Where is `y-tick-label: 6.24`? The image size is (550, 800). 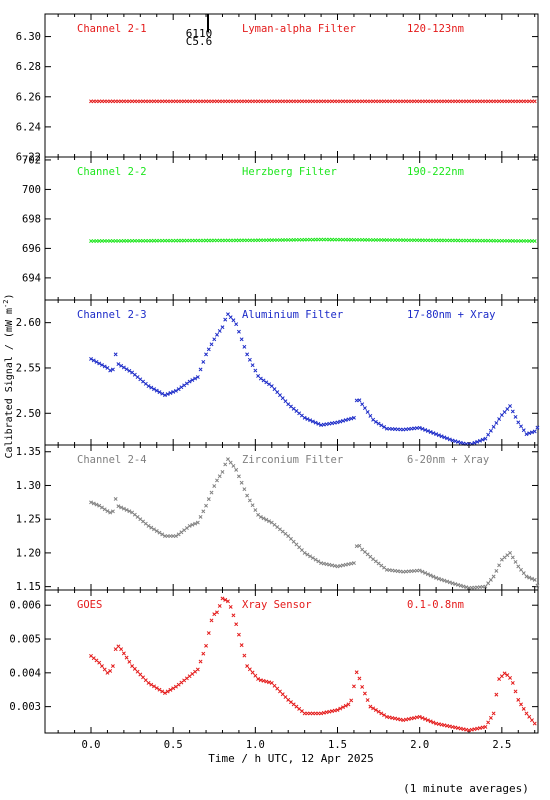
y-tick-label: 6.24 is located at coordinates (28, 127).